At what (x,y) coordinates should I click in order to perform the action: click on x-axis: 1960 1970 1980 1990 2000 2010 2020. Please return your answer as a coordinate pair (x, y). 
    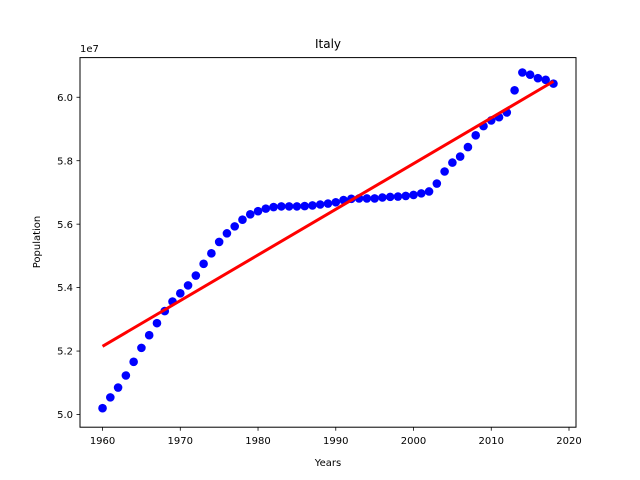
    Looking at the image, I should click on (336, 437).